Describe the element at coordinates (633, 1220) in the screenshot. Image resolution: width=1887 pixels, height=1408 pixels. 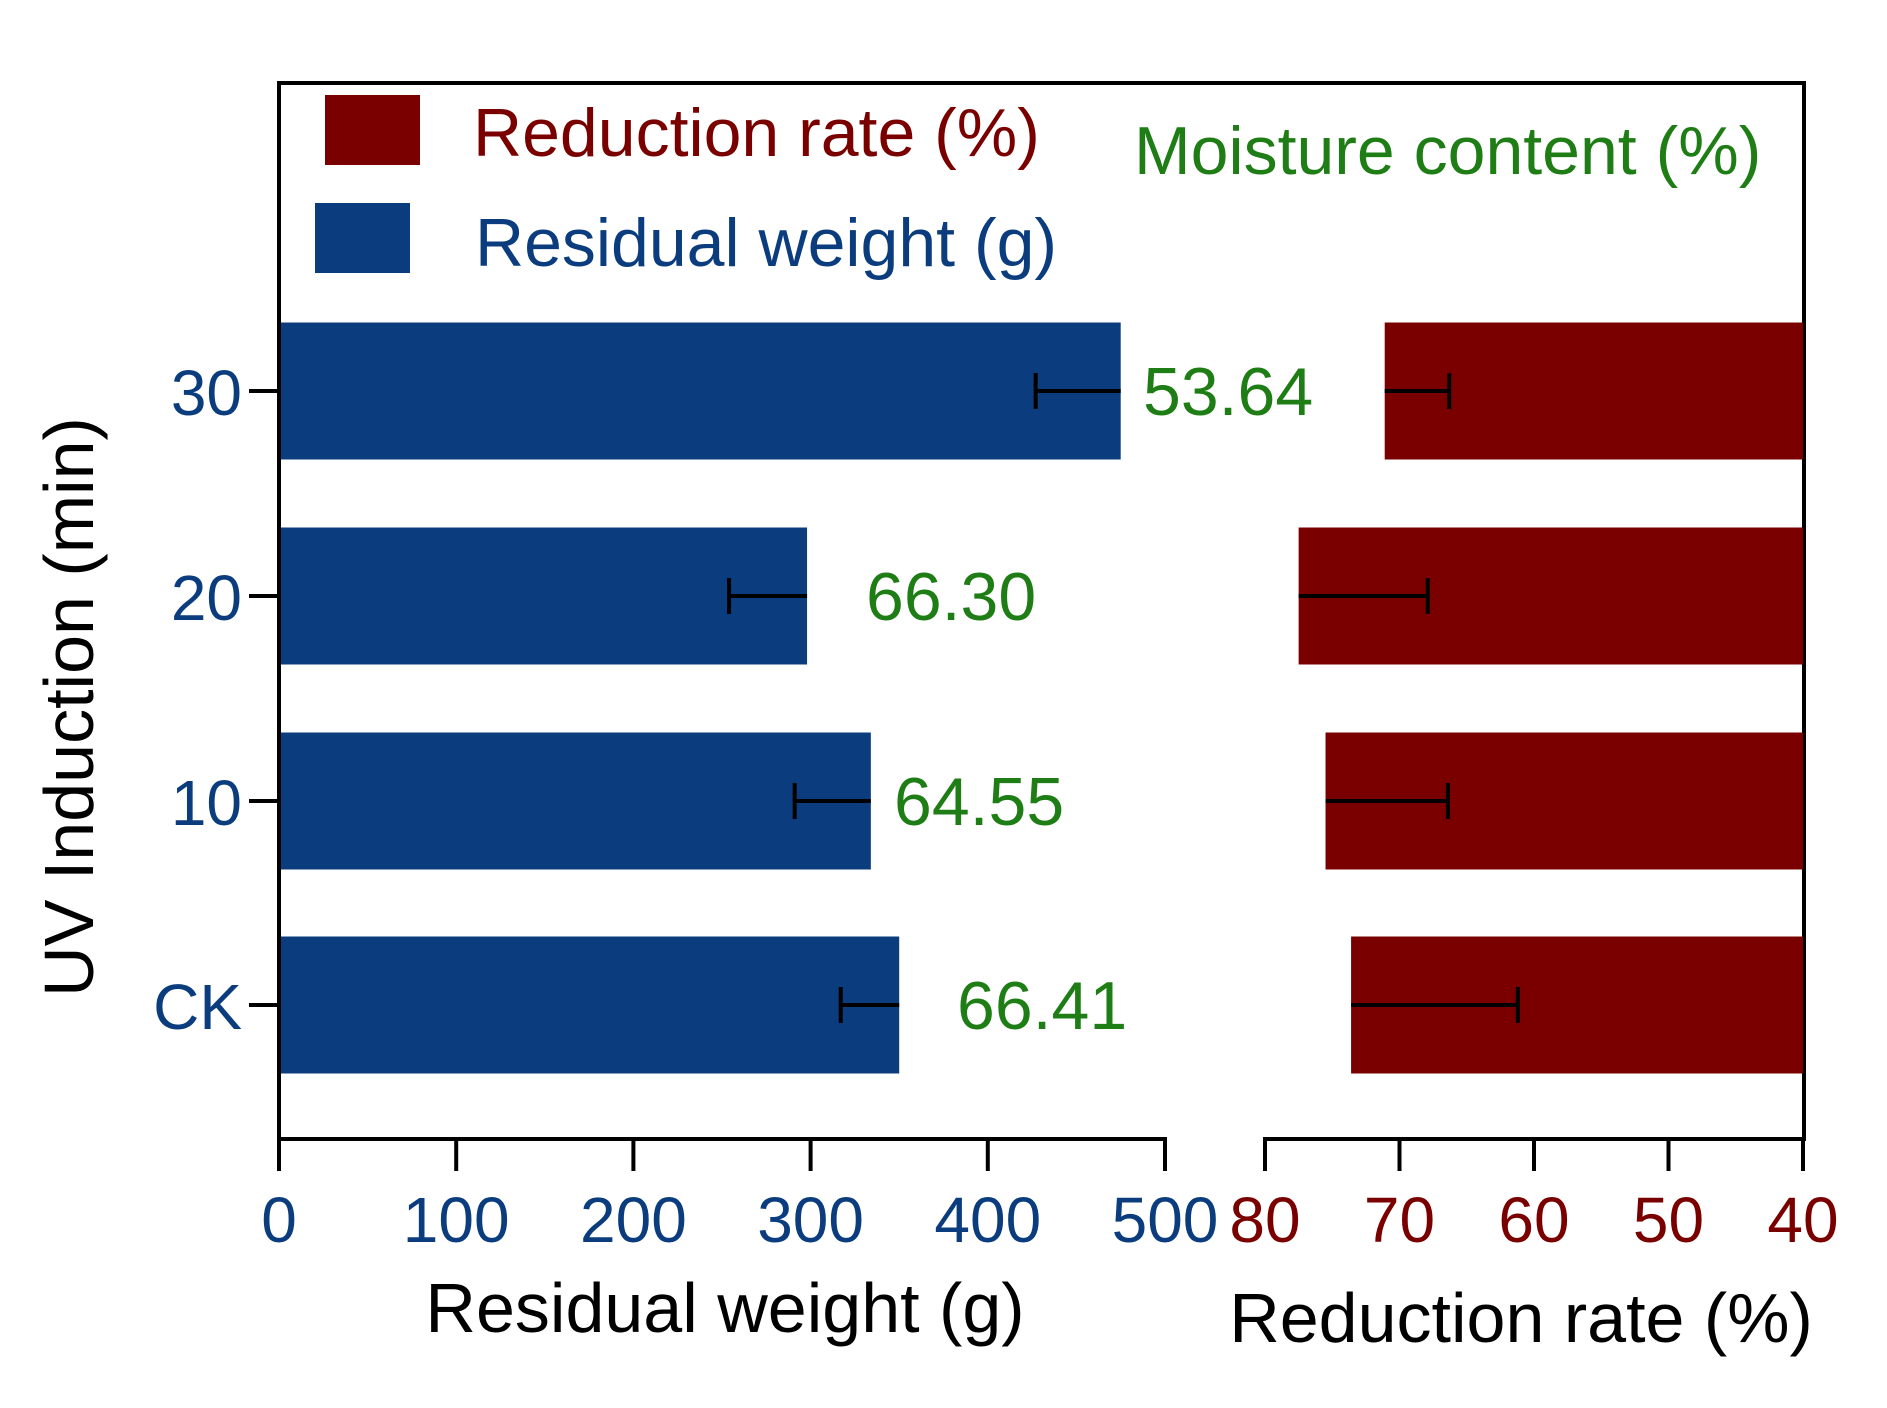
I see `x-tick-label-residual-200: 200` at that location.